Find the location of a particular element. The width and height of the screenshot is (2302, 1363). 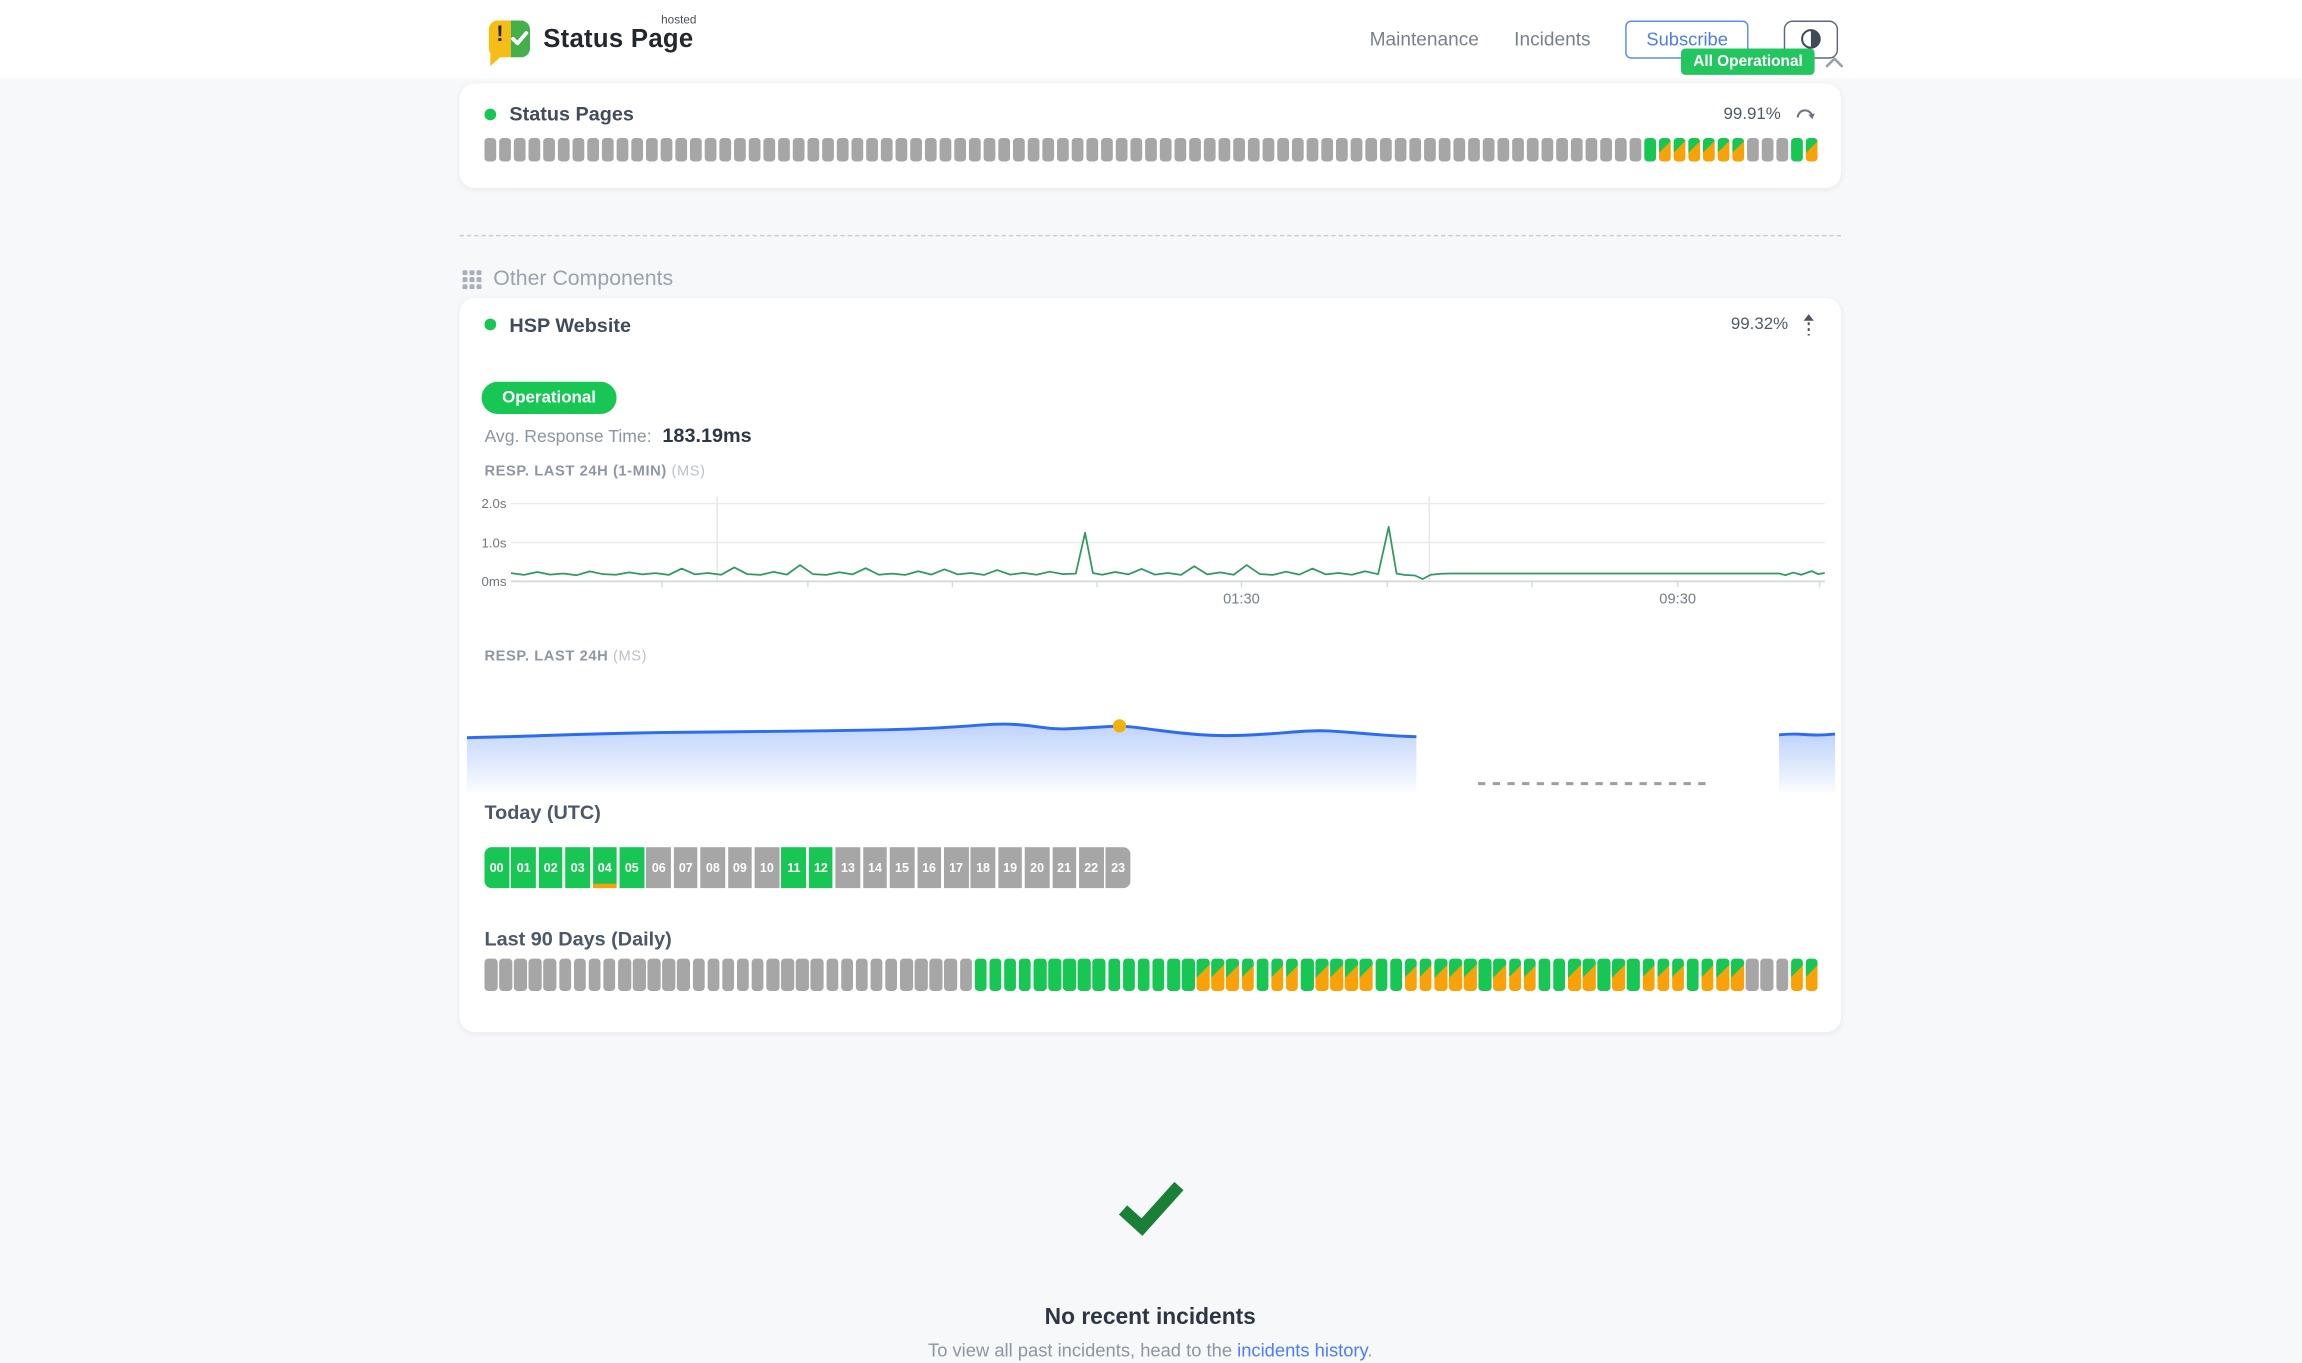

hour-box-18: 18 is located at coordinates (983, 868).